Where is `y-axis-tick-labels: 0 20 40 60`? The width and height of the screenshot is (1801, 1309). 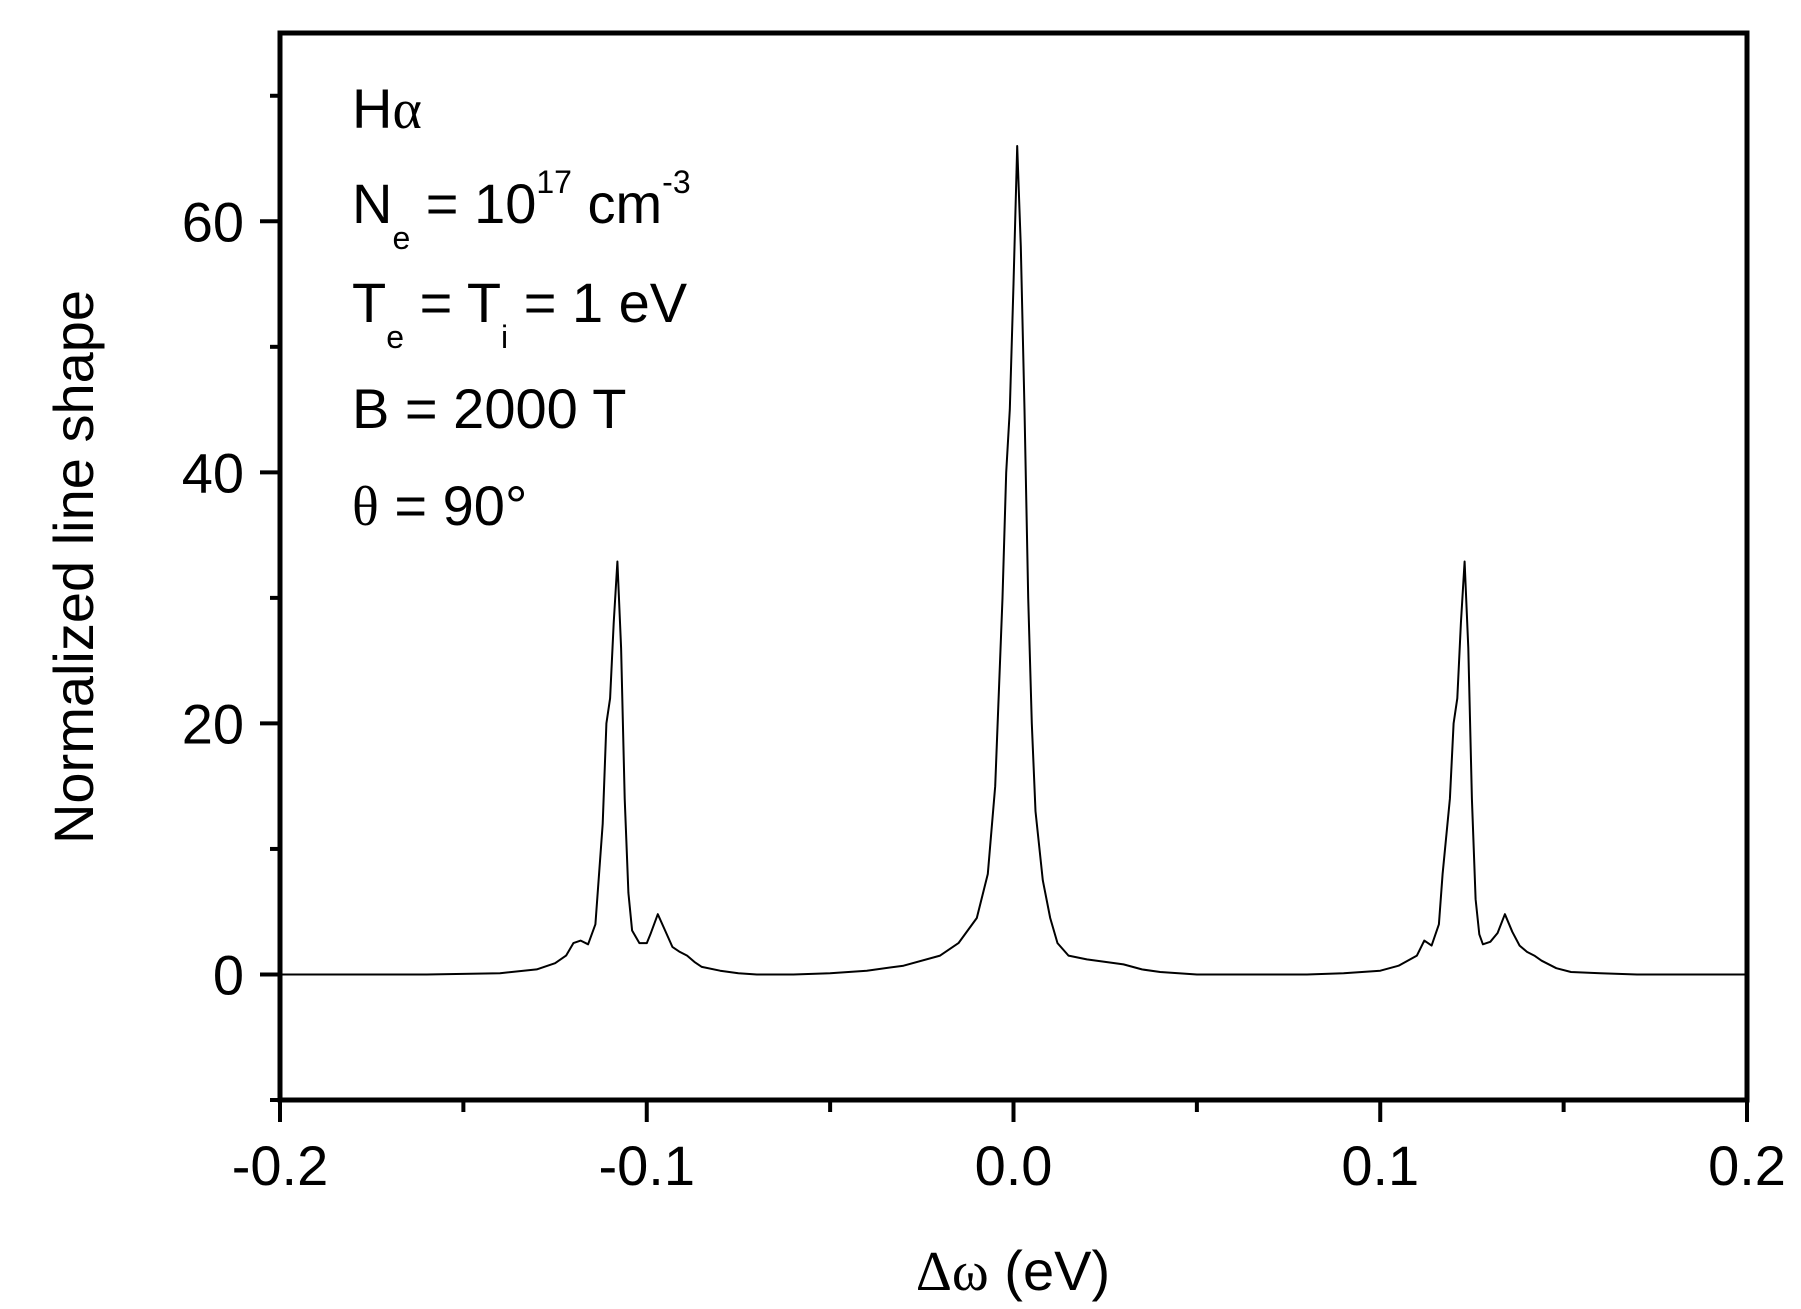 y-axis-tick-labels: 0 20 40 60 is located at coordinates (213, 598).